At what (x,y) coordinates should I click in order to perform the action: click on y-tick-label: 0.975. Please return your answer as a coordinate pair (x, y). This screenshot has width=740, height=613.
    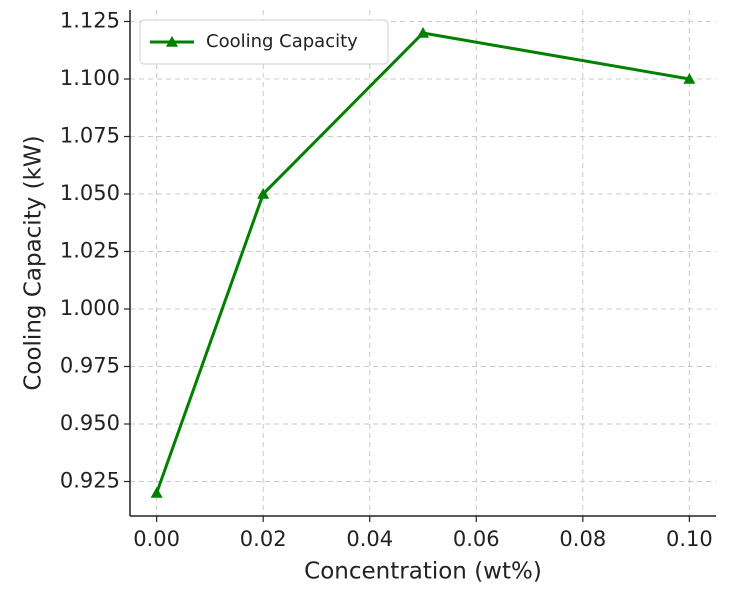
    Looking at the image, I should click on (90, 366).